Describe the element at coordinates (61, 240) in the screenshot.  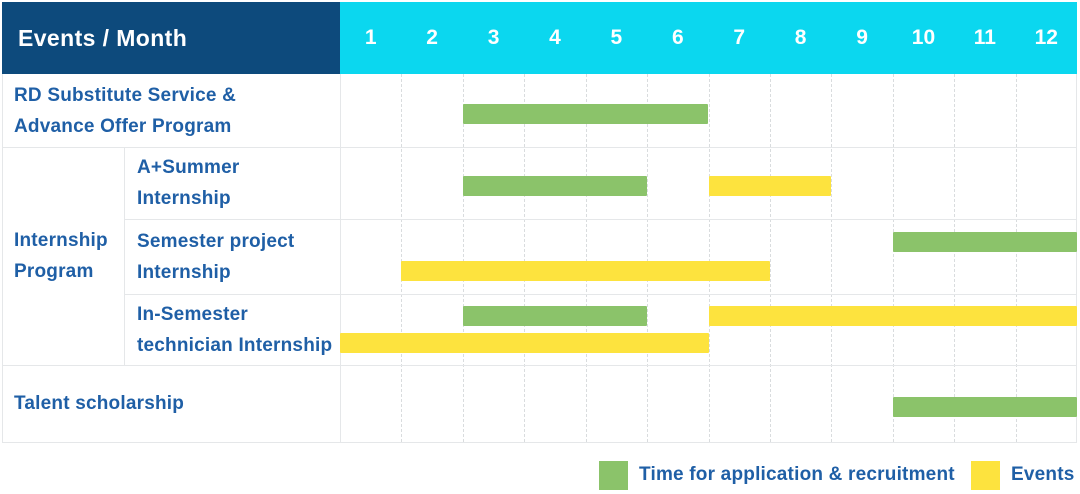
I see `group-label-line: Internship` at that location.